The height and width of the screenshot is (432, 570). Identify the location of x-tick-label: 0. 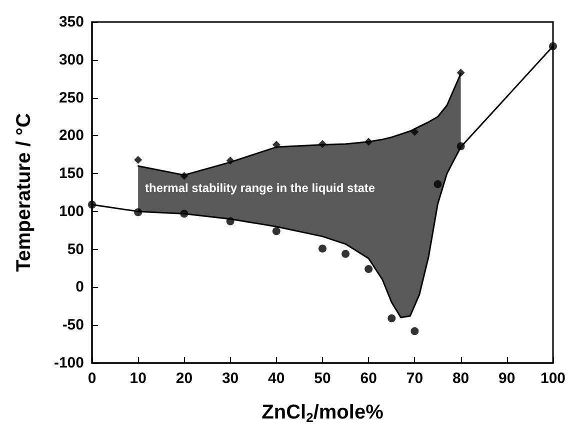
(92, 378).